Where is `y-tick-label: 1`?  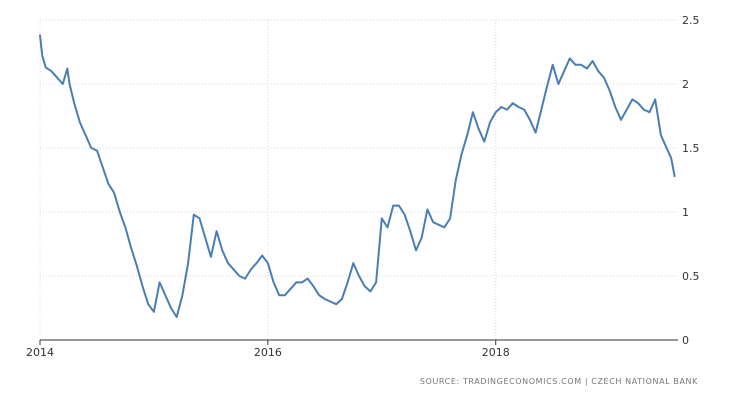
y-tick-label: 1 is located at coordinates (685, 212).